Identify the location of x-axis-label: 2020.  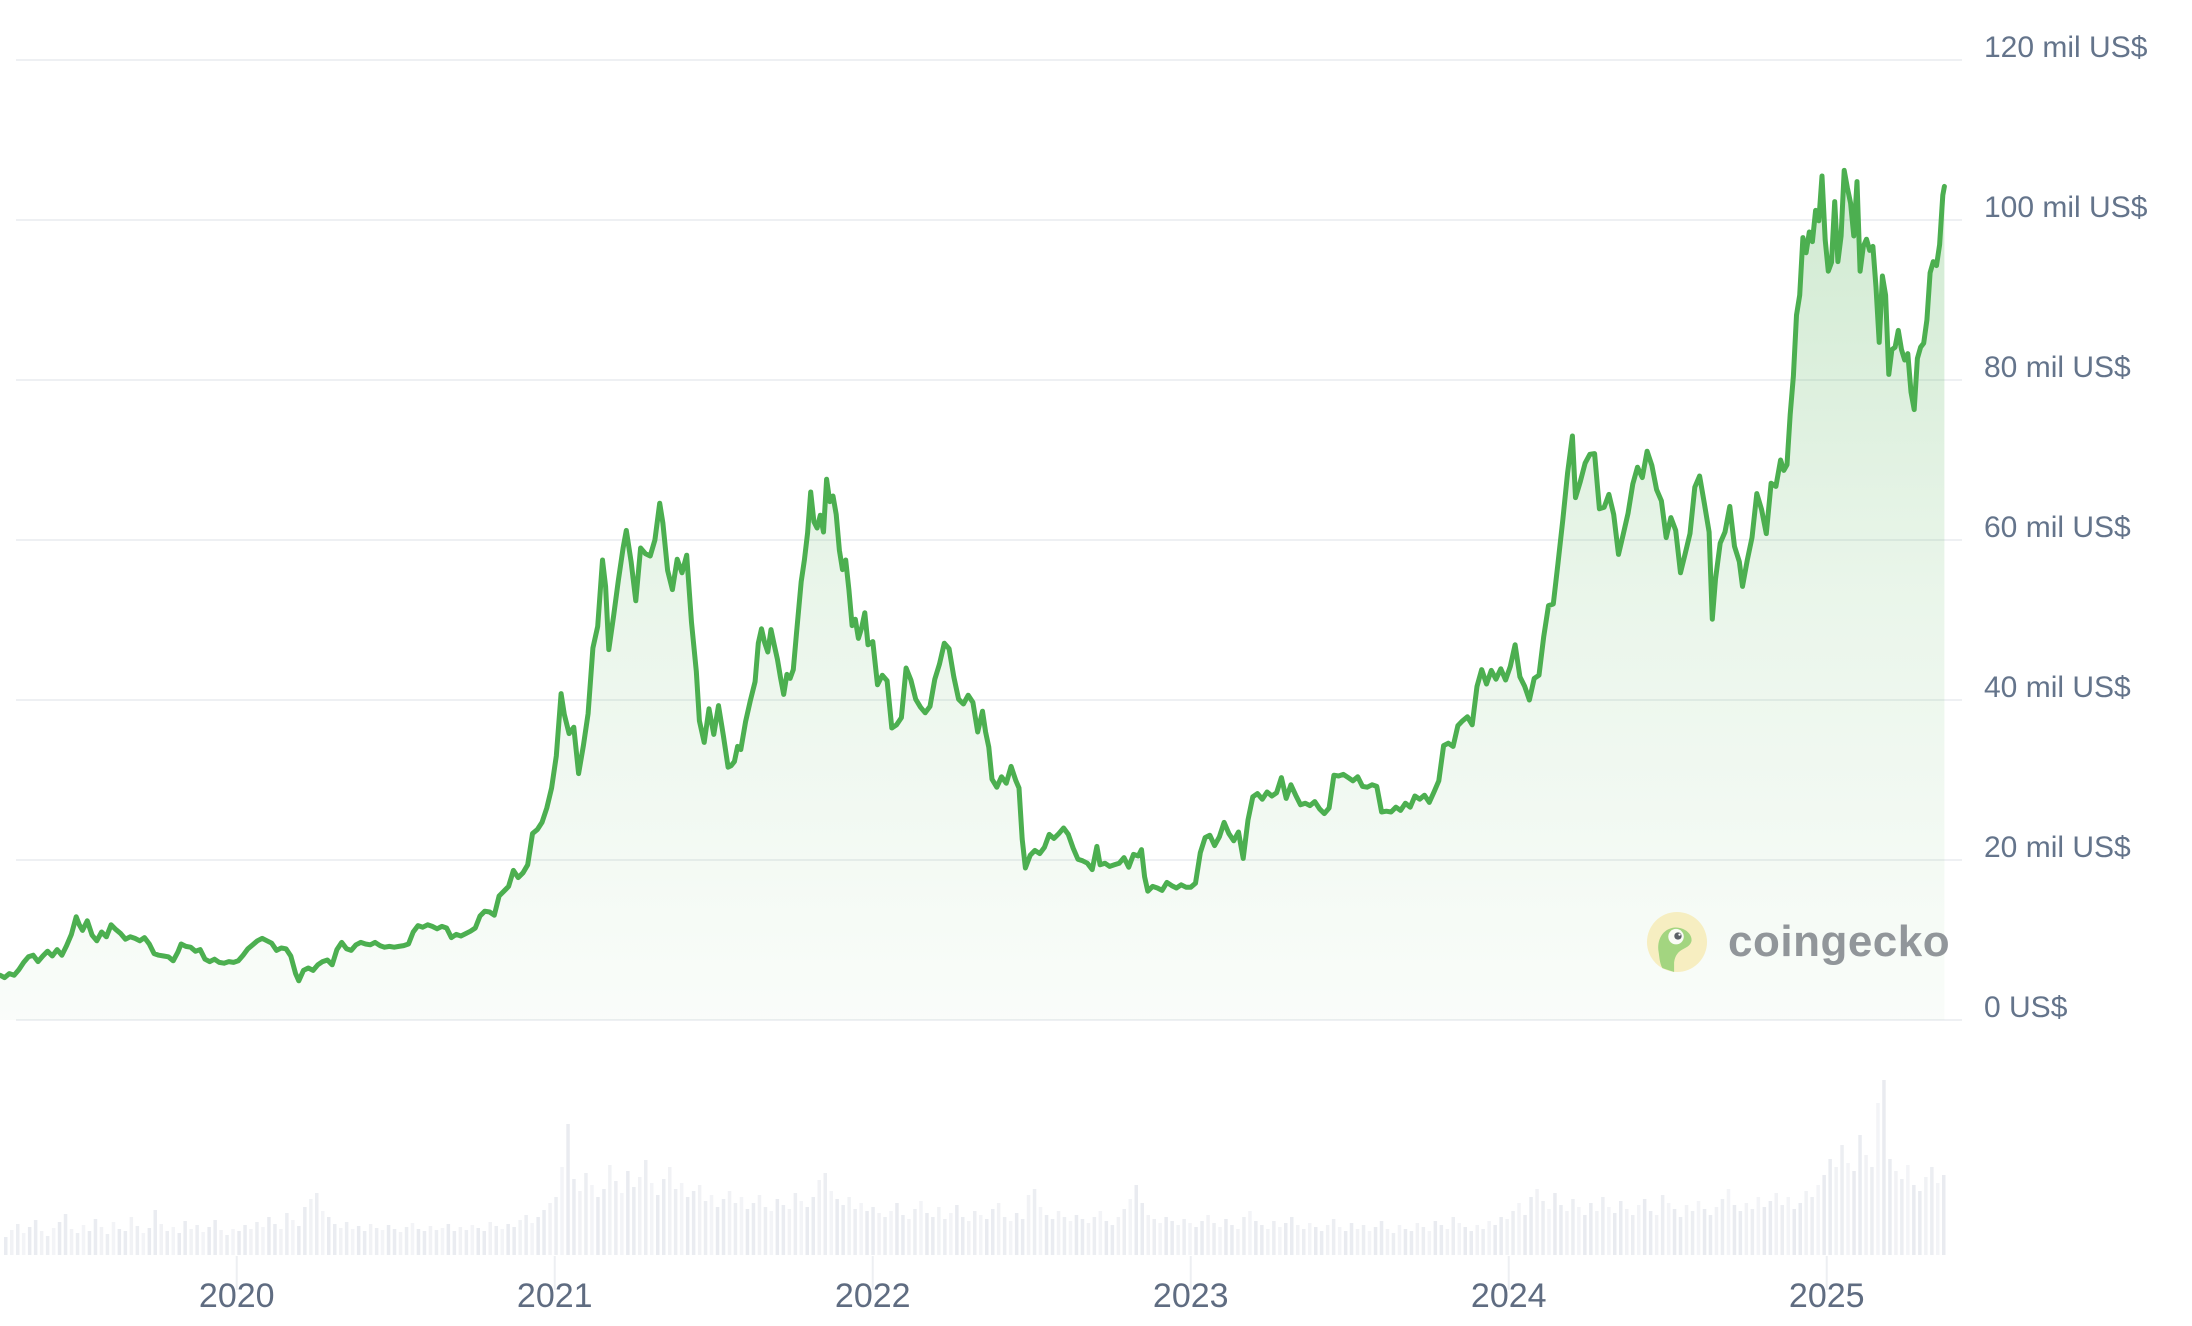
(236, 1296).